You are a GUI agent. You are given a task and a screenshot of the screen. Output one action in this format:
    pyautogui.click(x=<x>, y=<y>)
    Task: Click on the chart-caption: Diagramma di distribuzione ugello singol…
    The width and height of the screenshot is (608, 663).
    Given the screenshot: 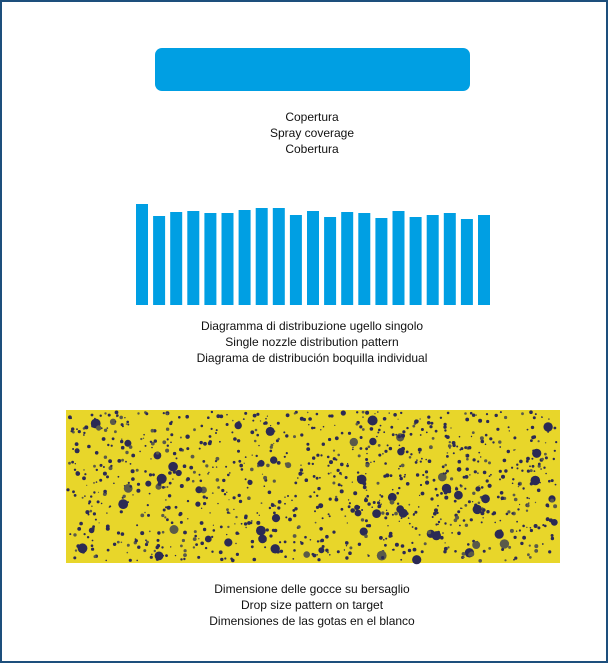 What is the action you would take?
    pyautogui.click(x=312, y=326)
    